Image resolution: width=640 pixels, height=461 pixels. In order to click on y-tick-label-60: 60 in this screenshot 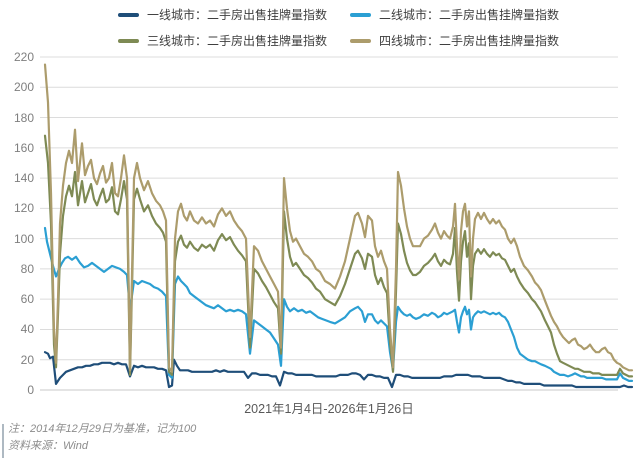, I will do `click(27, 299)`.